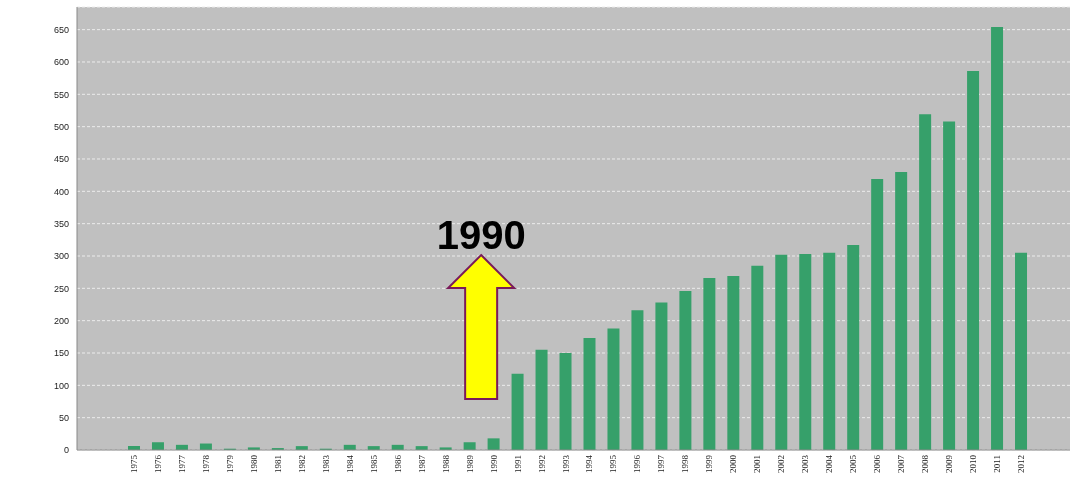  What do you see at coordinates (301, 464) in the screenshot?
I see `x-tick-label: 1982` at bounding box center [301, 464].